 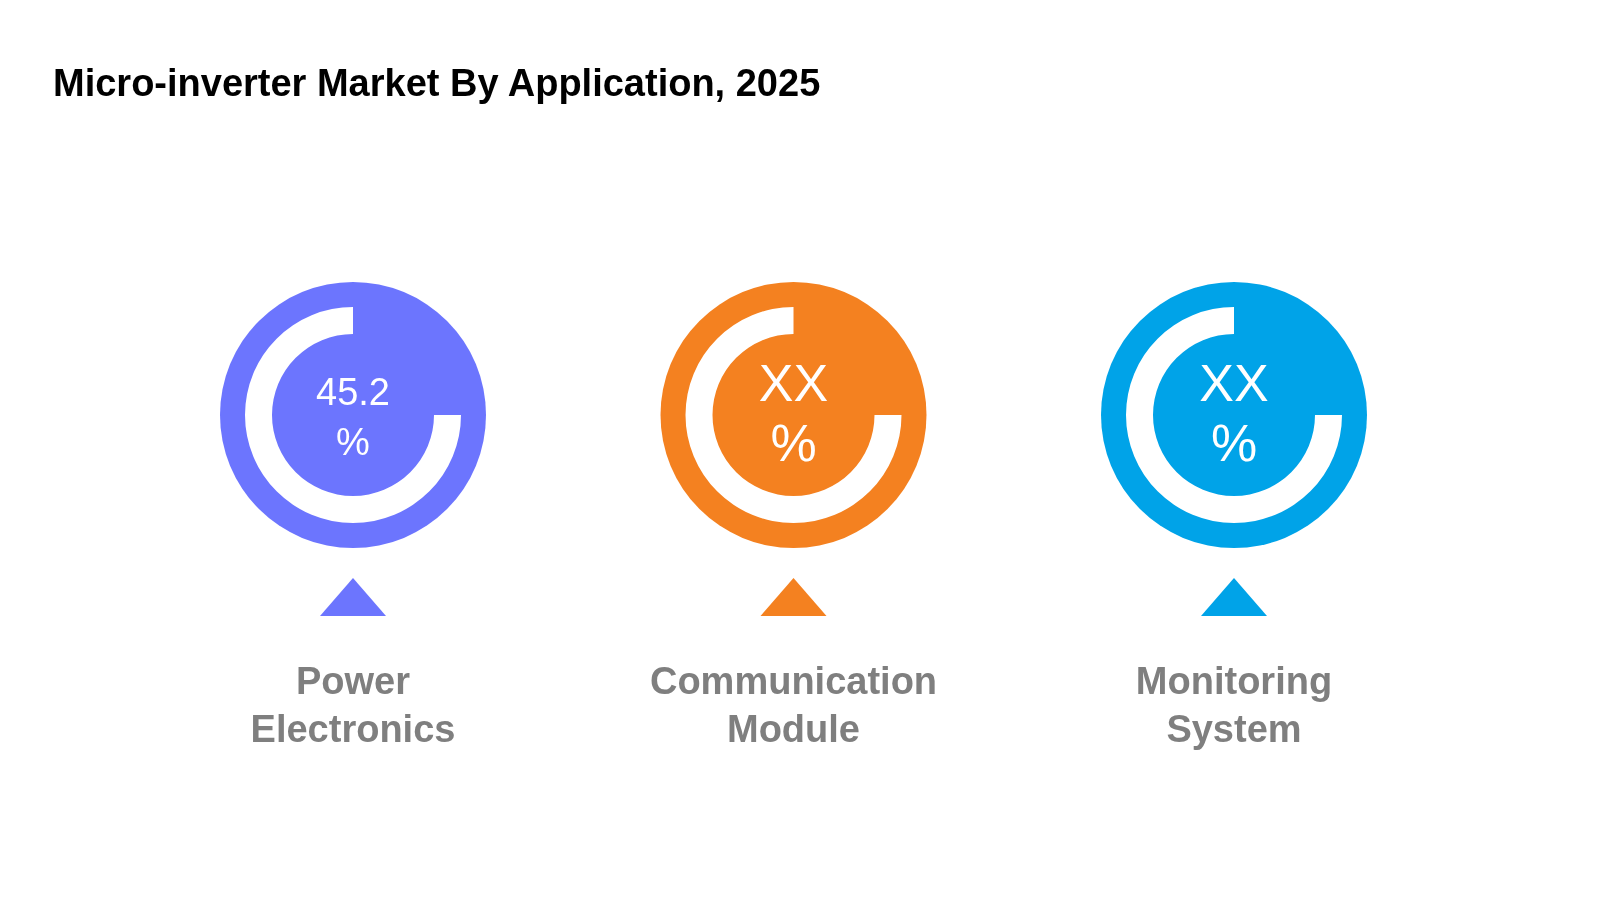 What do you see at coordinates (793, 705) in the screenshot?
I see `category-label: Communication Module` at bounding box center [793, 705].